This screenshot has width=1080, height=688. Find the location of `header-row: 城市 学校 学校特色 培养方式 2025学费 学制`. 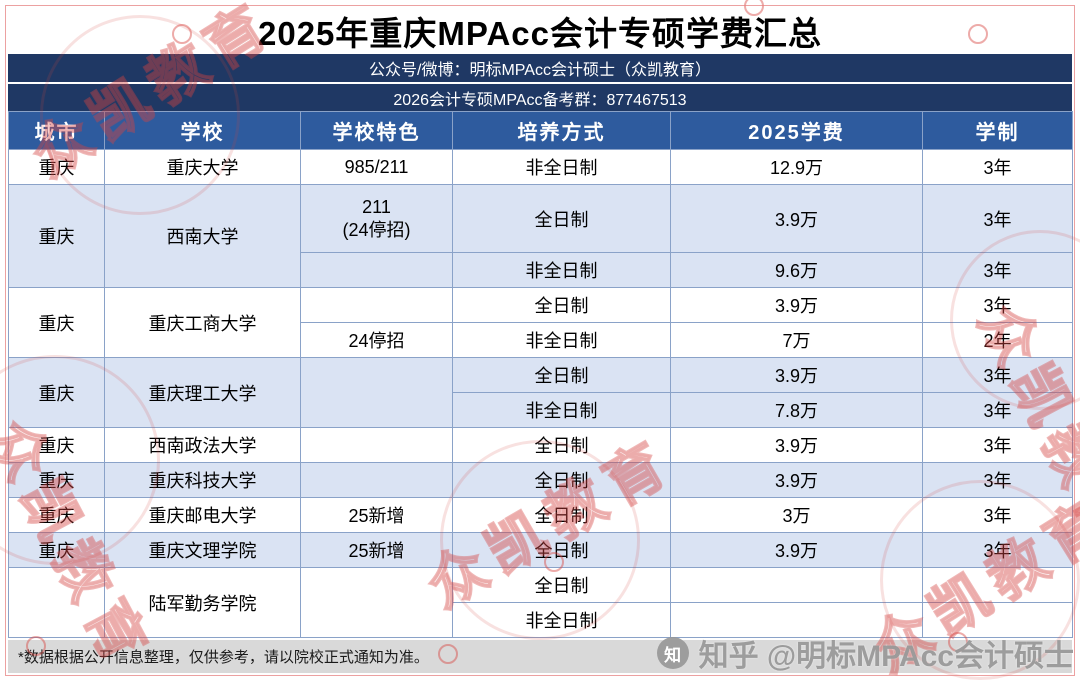

header-row: 城市 学校 学校特色 培养方式 2025学费 学制 is located at coordinates (540, 131).